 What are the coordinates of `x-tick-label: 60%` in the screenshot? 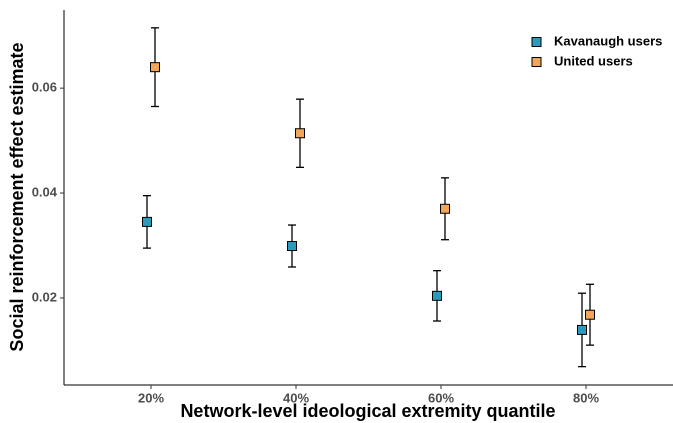 It's located at (441, 397).